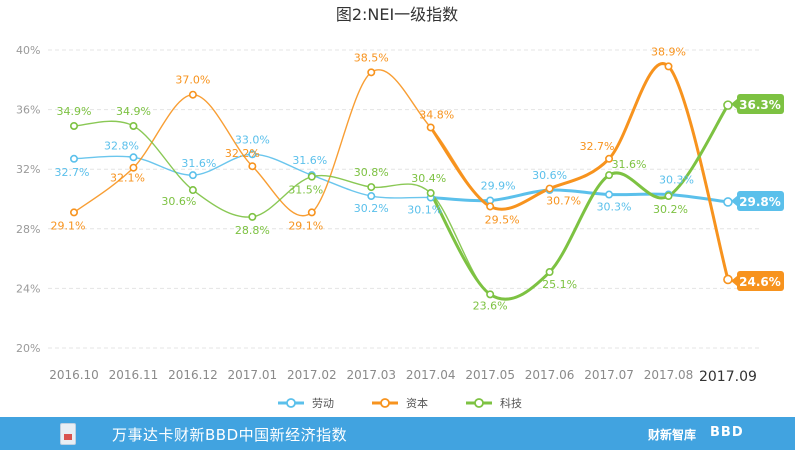 This screenshot has width=795, height=450. What do you see at coordinates (436, 114) in the screenshot?
I see `data-label: 34.8%` at bounding box center [436, 114].